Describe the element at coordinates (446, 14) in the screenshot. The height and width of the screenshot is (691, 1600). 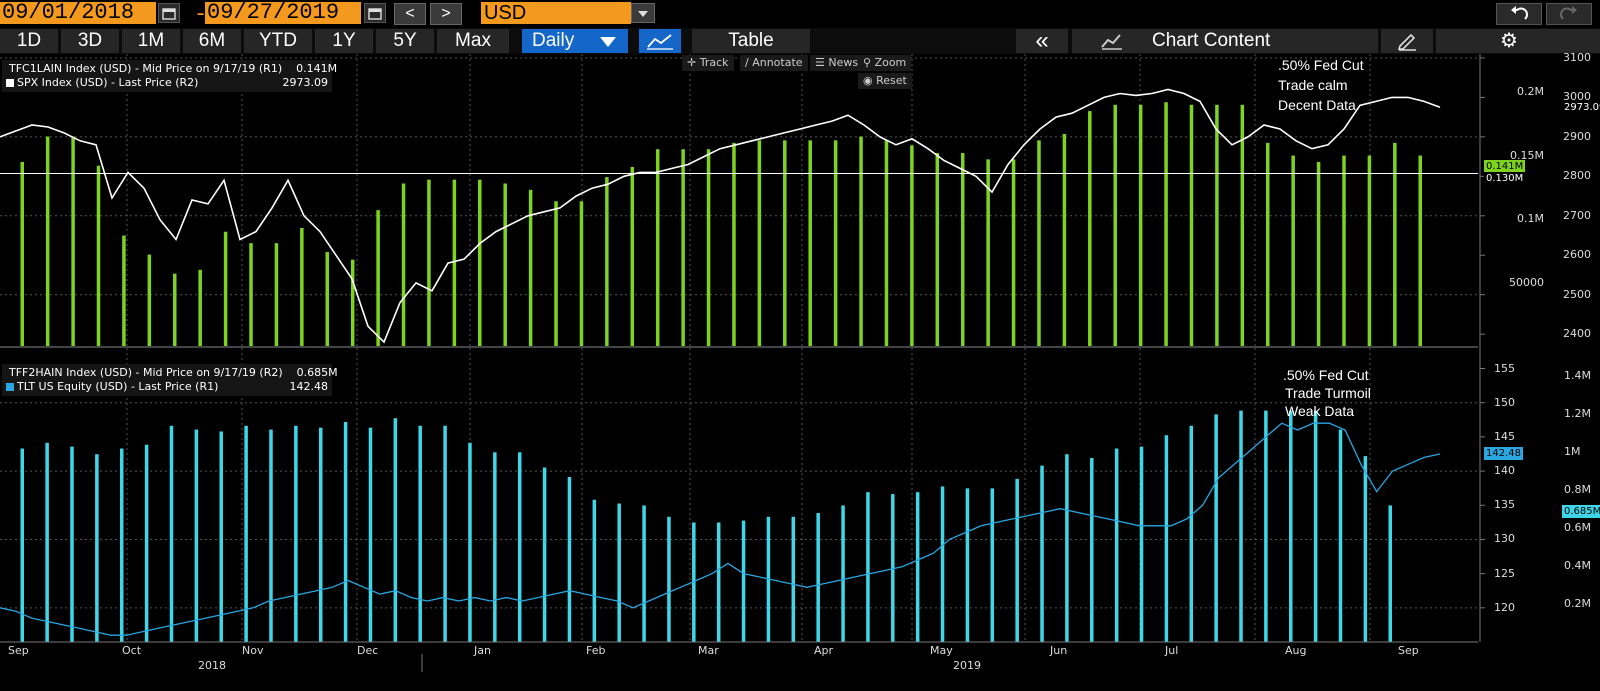
I see `next-period-button: >` at that location.